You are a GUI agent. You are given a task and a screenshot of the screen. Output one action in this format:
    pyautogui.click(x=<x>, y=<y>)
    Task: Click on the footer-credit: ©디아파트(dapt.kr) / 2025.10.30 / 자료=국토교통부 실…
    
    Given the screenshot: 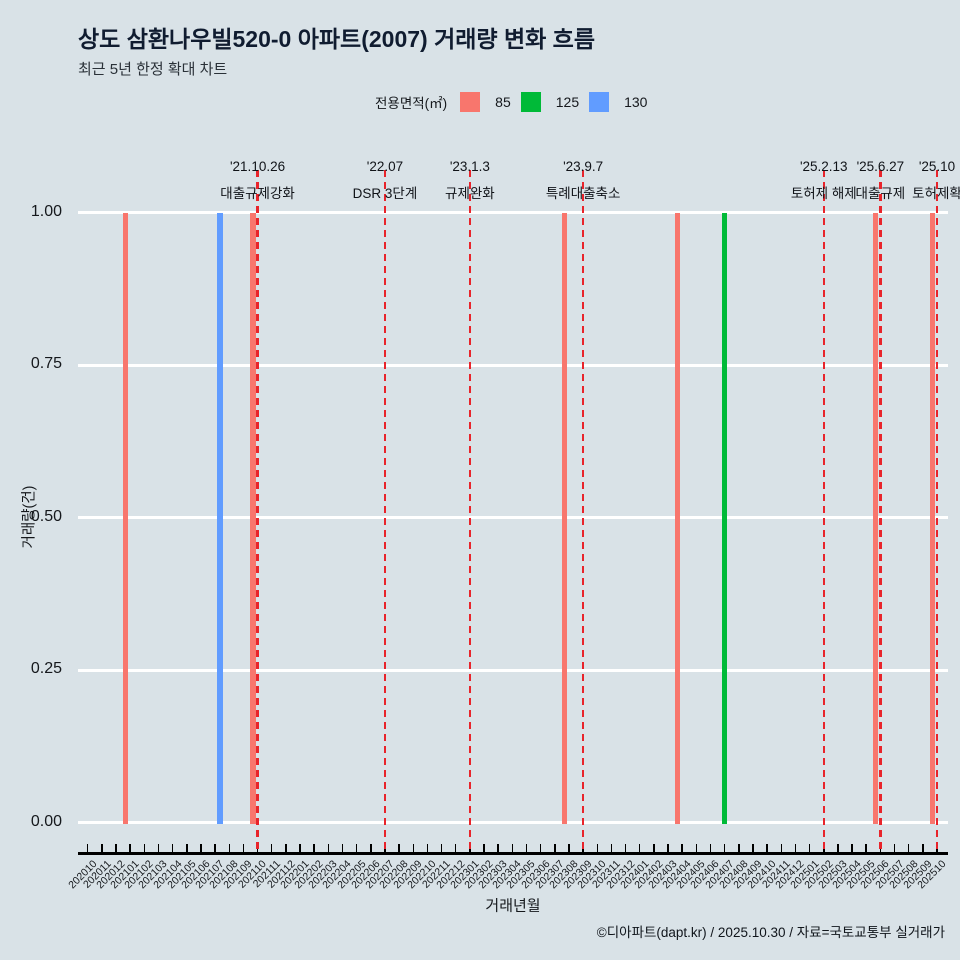 What is the action you would take?
    pyautogui.click(x=770, y=932)
    